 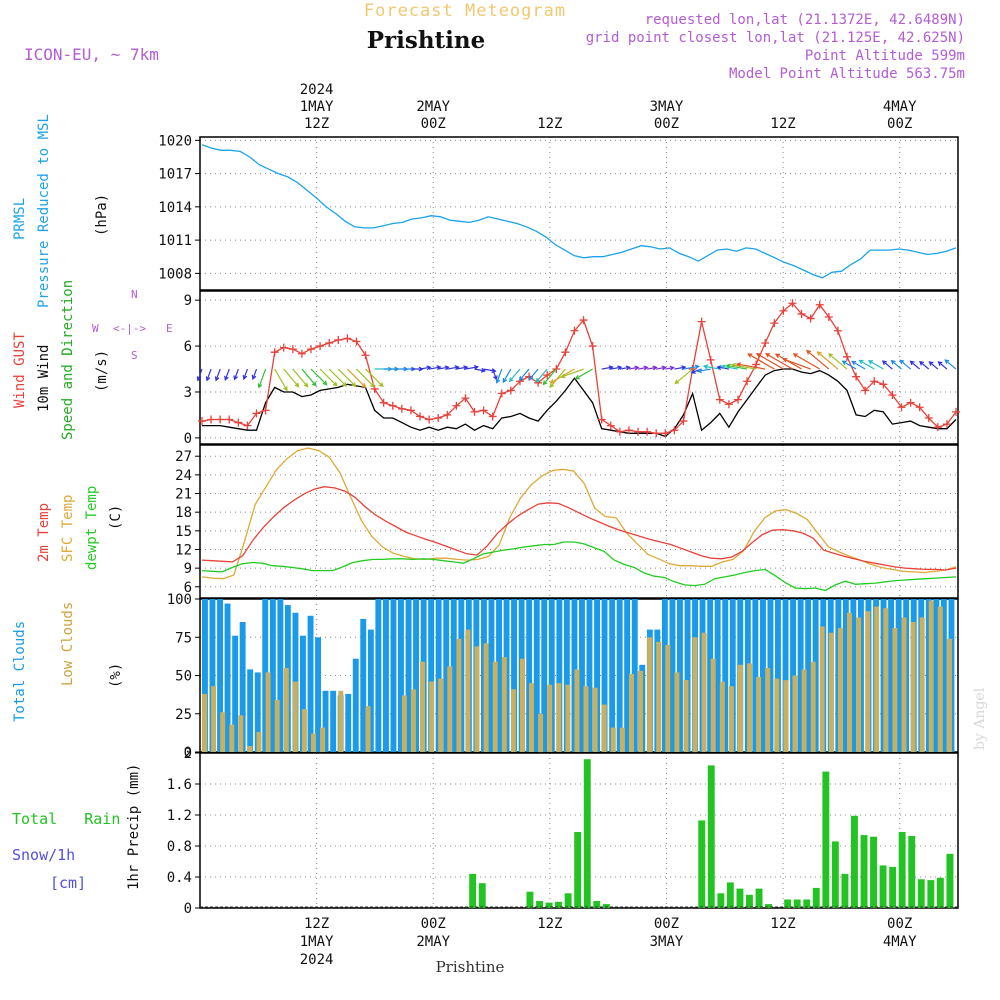 What do you see at coordinates (61, 211) in the screenshot?
I see `pressure-labels: PRMSL Pressure Reduced to MSL (hPa)` at bounding box center [61, 211].